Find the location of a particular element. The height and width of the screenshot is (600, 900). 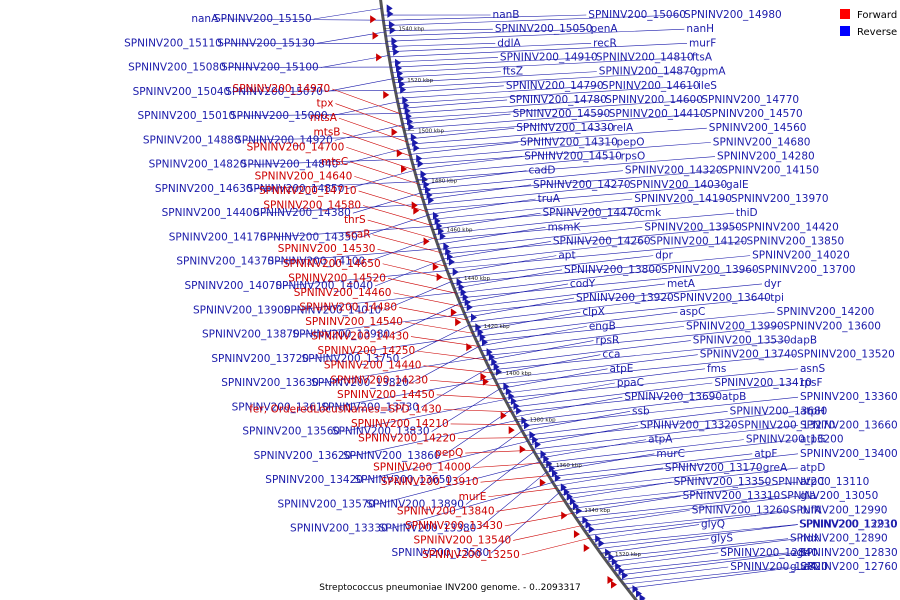

left-reverse-gene-label: SPNINV200_14370 is located at coordinates (225, 262).